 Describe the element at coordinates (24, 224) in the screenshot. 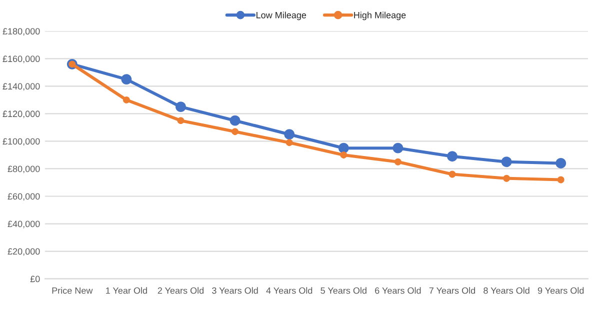

I see `y-tick-label: £40,000` at that location.